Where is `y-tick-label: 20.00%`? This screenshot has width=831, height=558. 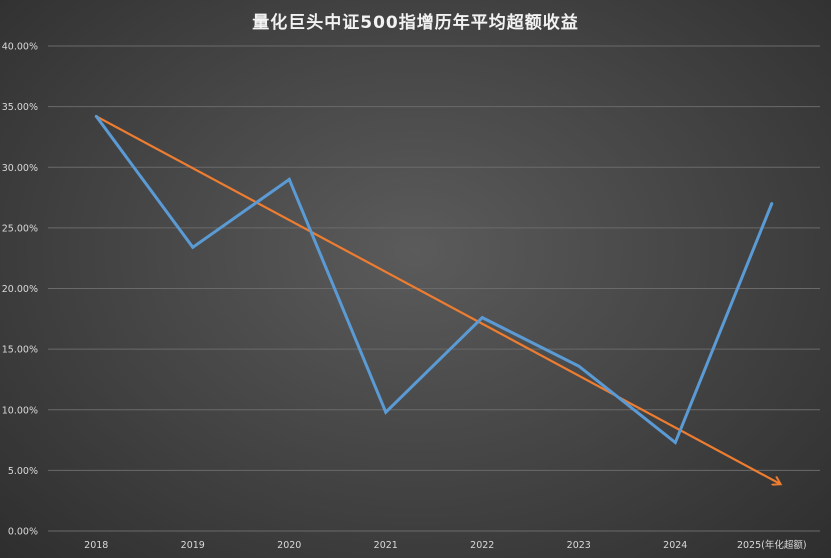 y-tick-label: 20.00% is located at coordinates (20, 289).